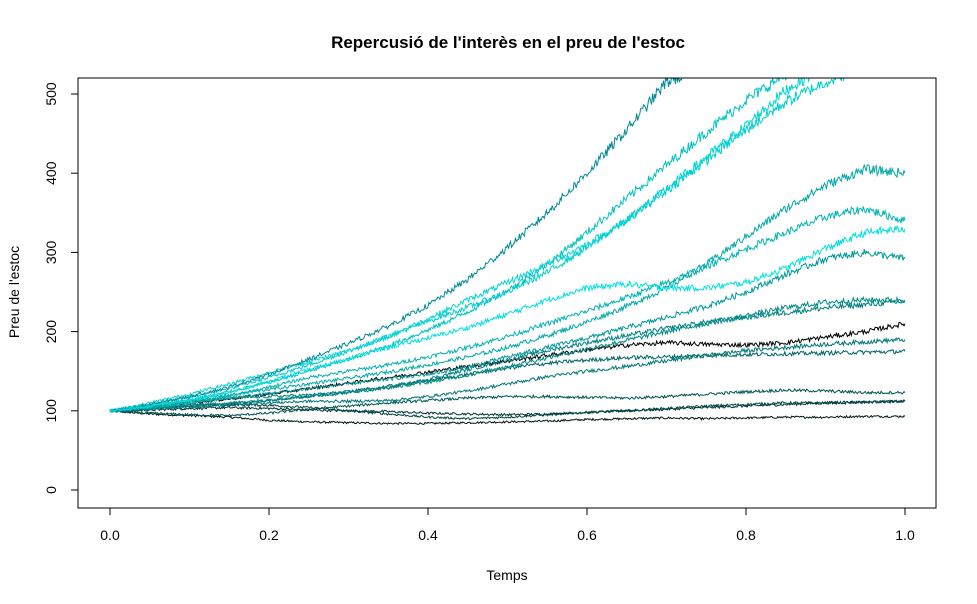 The height and width of the screenshot is (604, 977). Describe the element at coordinates (269, 535) in the screenshot. I see `x-tick-label: 0.2` at that location.